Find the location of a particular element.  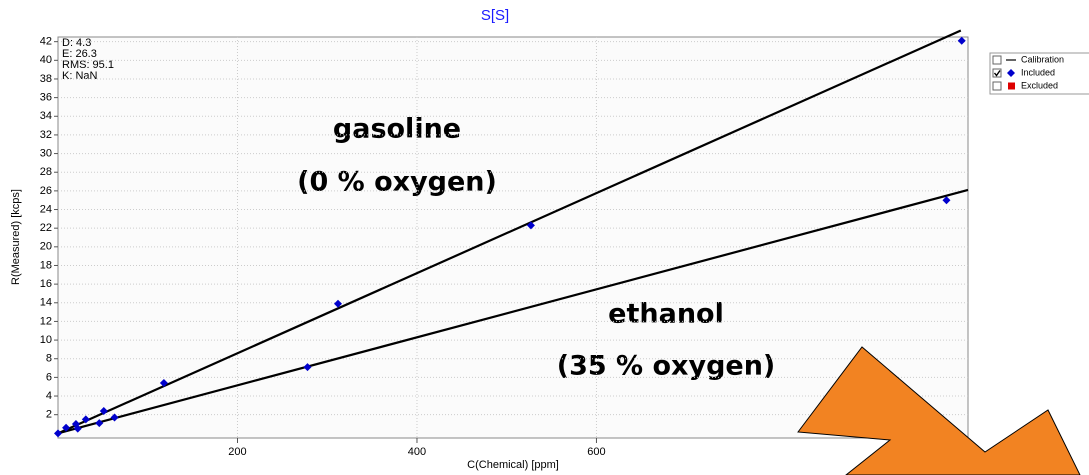

y-tick-label: 28 is located at coordinates (46, 172).